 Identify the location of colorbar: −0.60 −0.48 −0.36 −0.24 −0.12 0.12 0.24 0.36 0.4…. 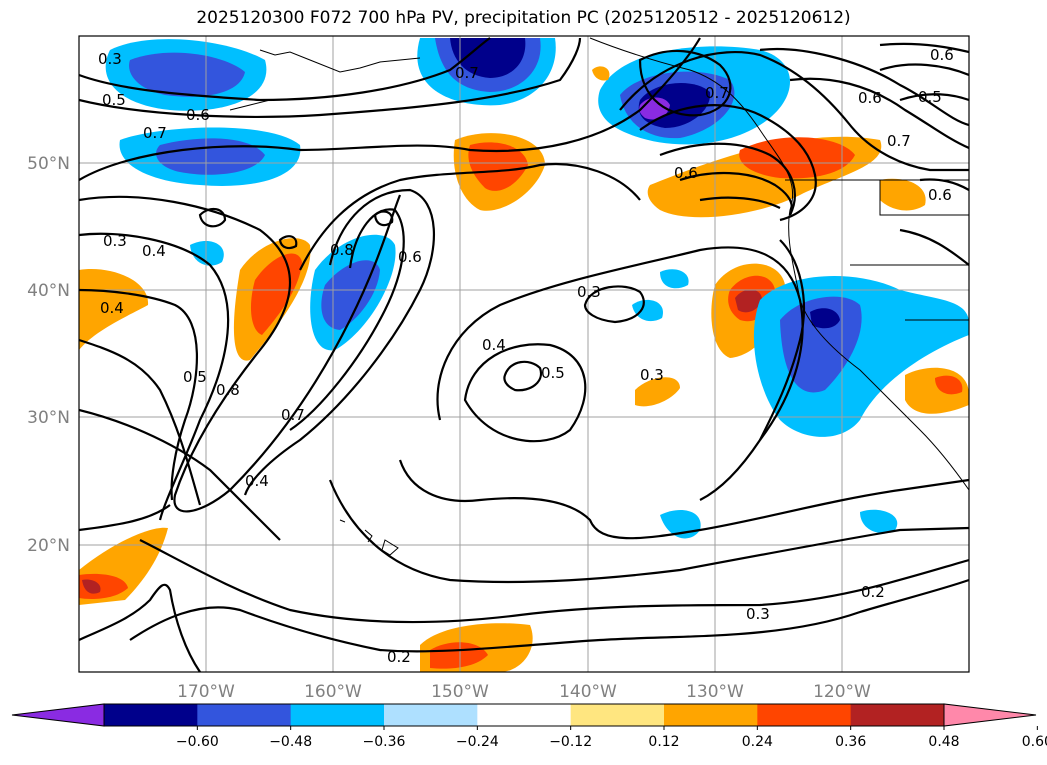
(529, 726).